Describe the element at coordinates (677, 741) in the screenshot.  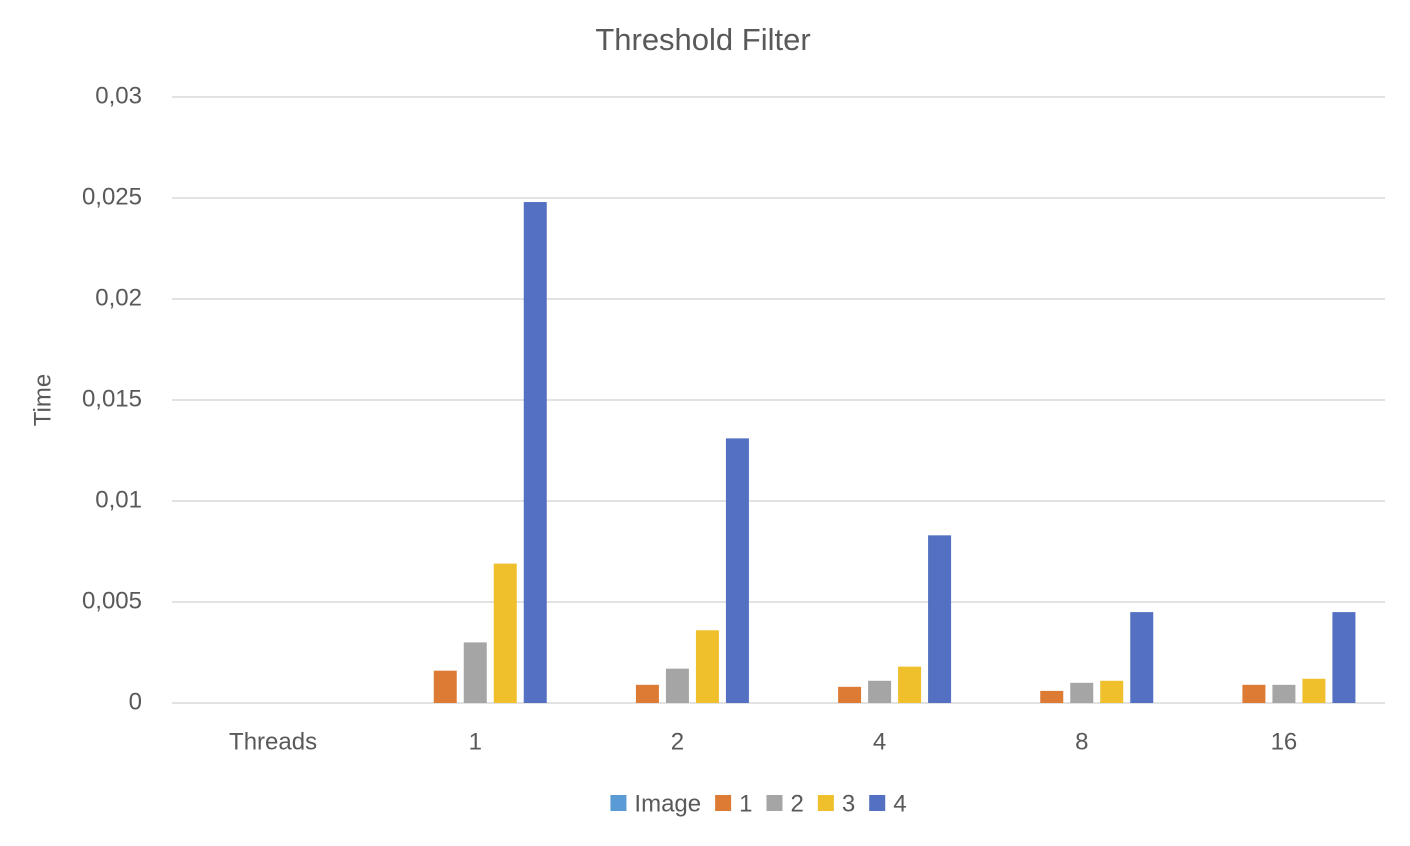
I see `x-tick-label: 2` at that location.